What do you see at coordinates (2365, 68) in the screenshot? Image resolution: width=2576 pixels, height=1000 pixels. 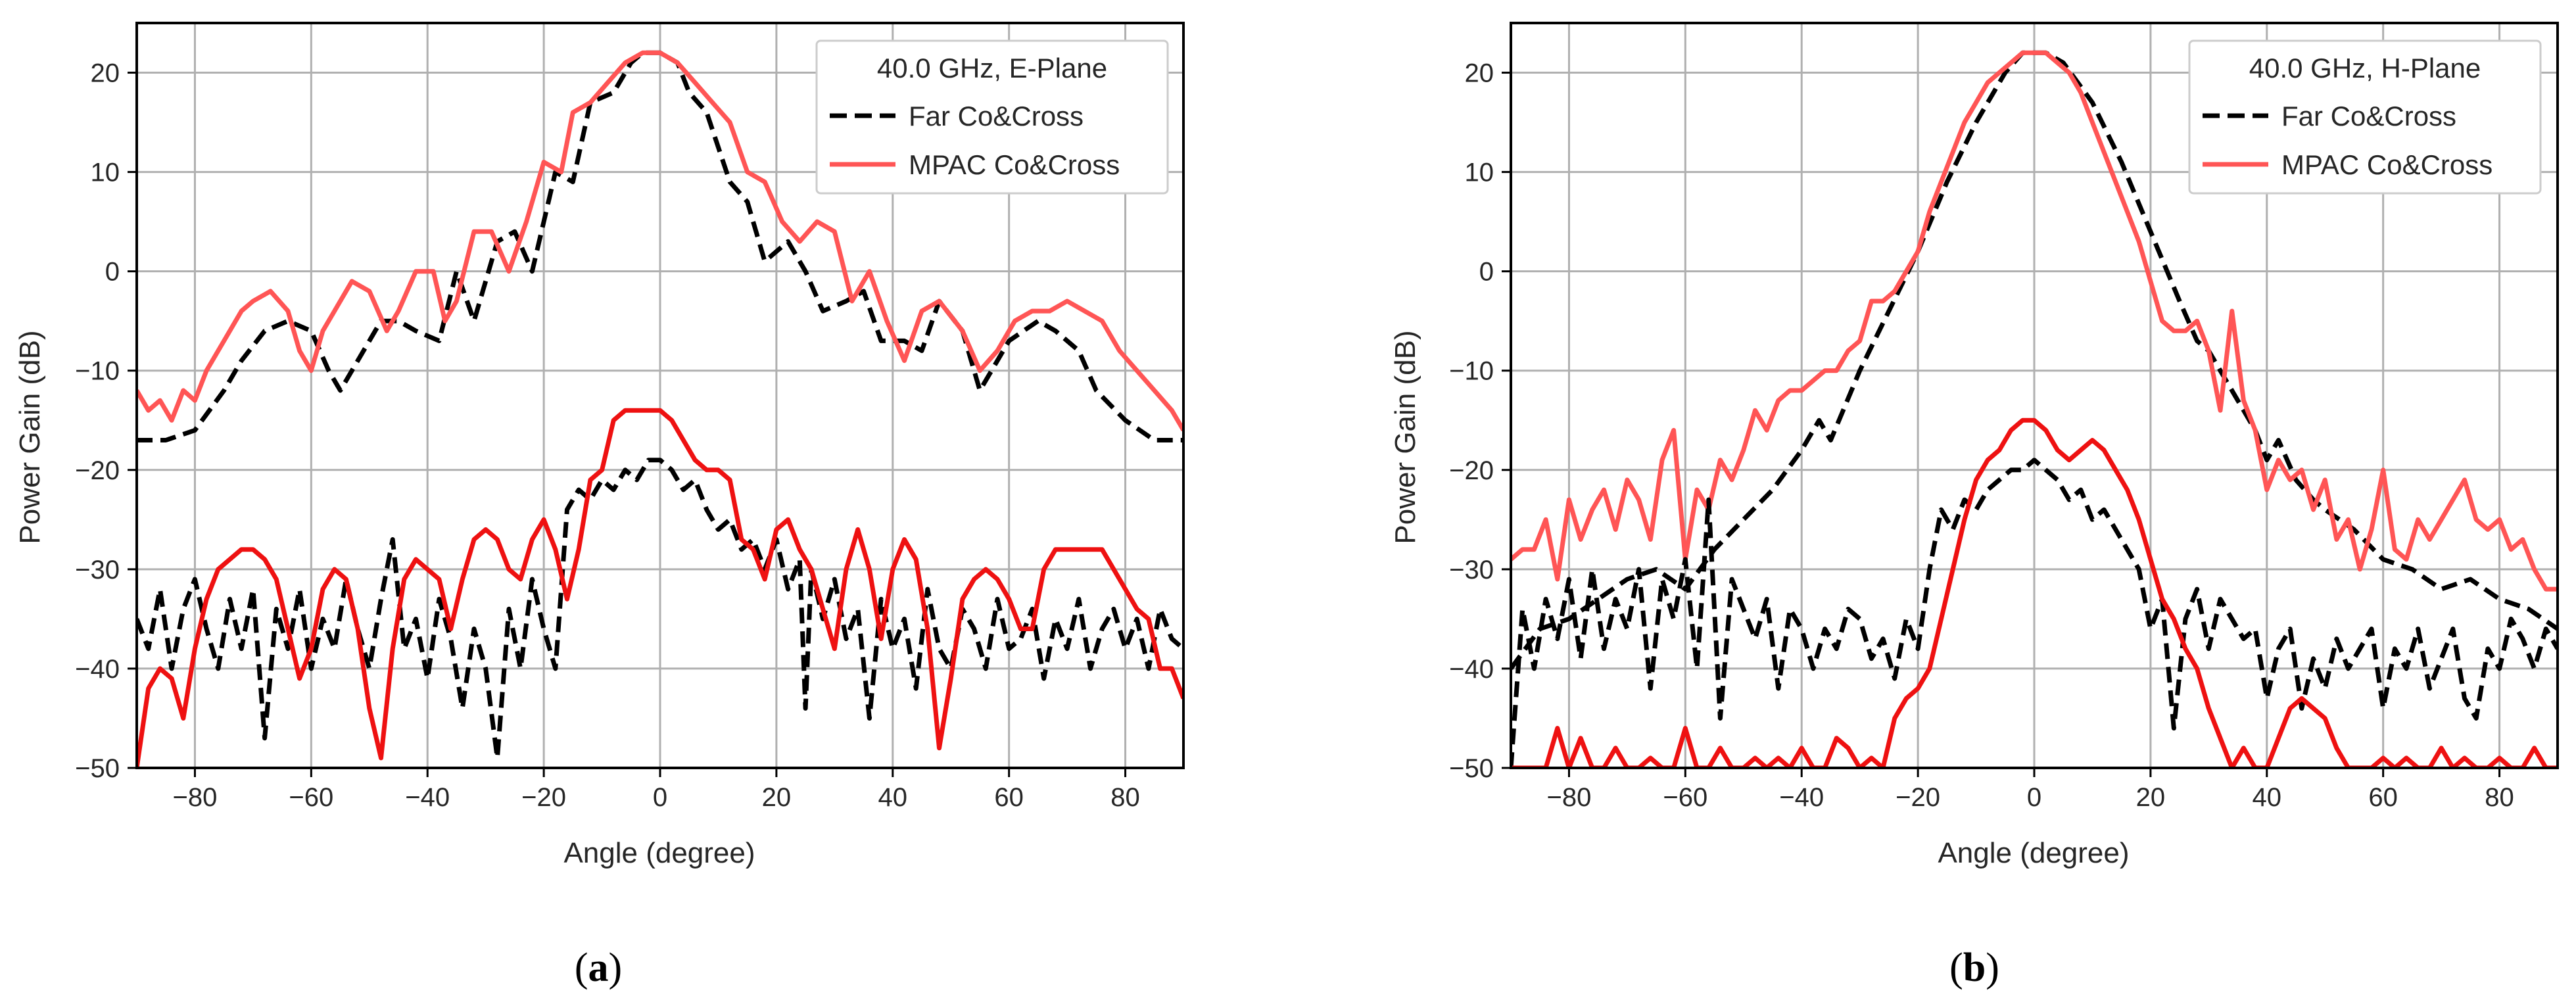 I see `legend-title: 40.0 GHz, H-Plane` at bounding box center [2365, 68].